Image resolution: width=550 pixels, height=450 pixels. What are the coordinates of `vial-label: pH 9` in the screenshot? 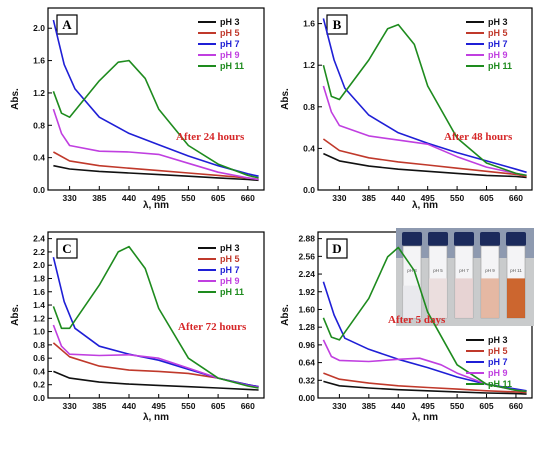 It's located at (490, 270).